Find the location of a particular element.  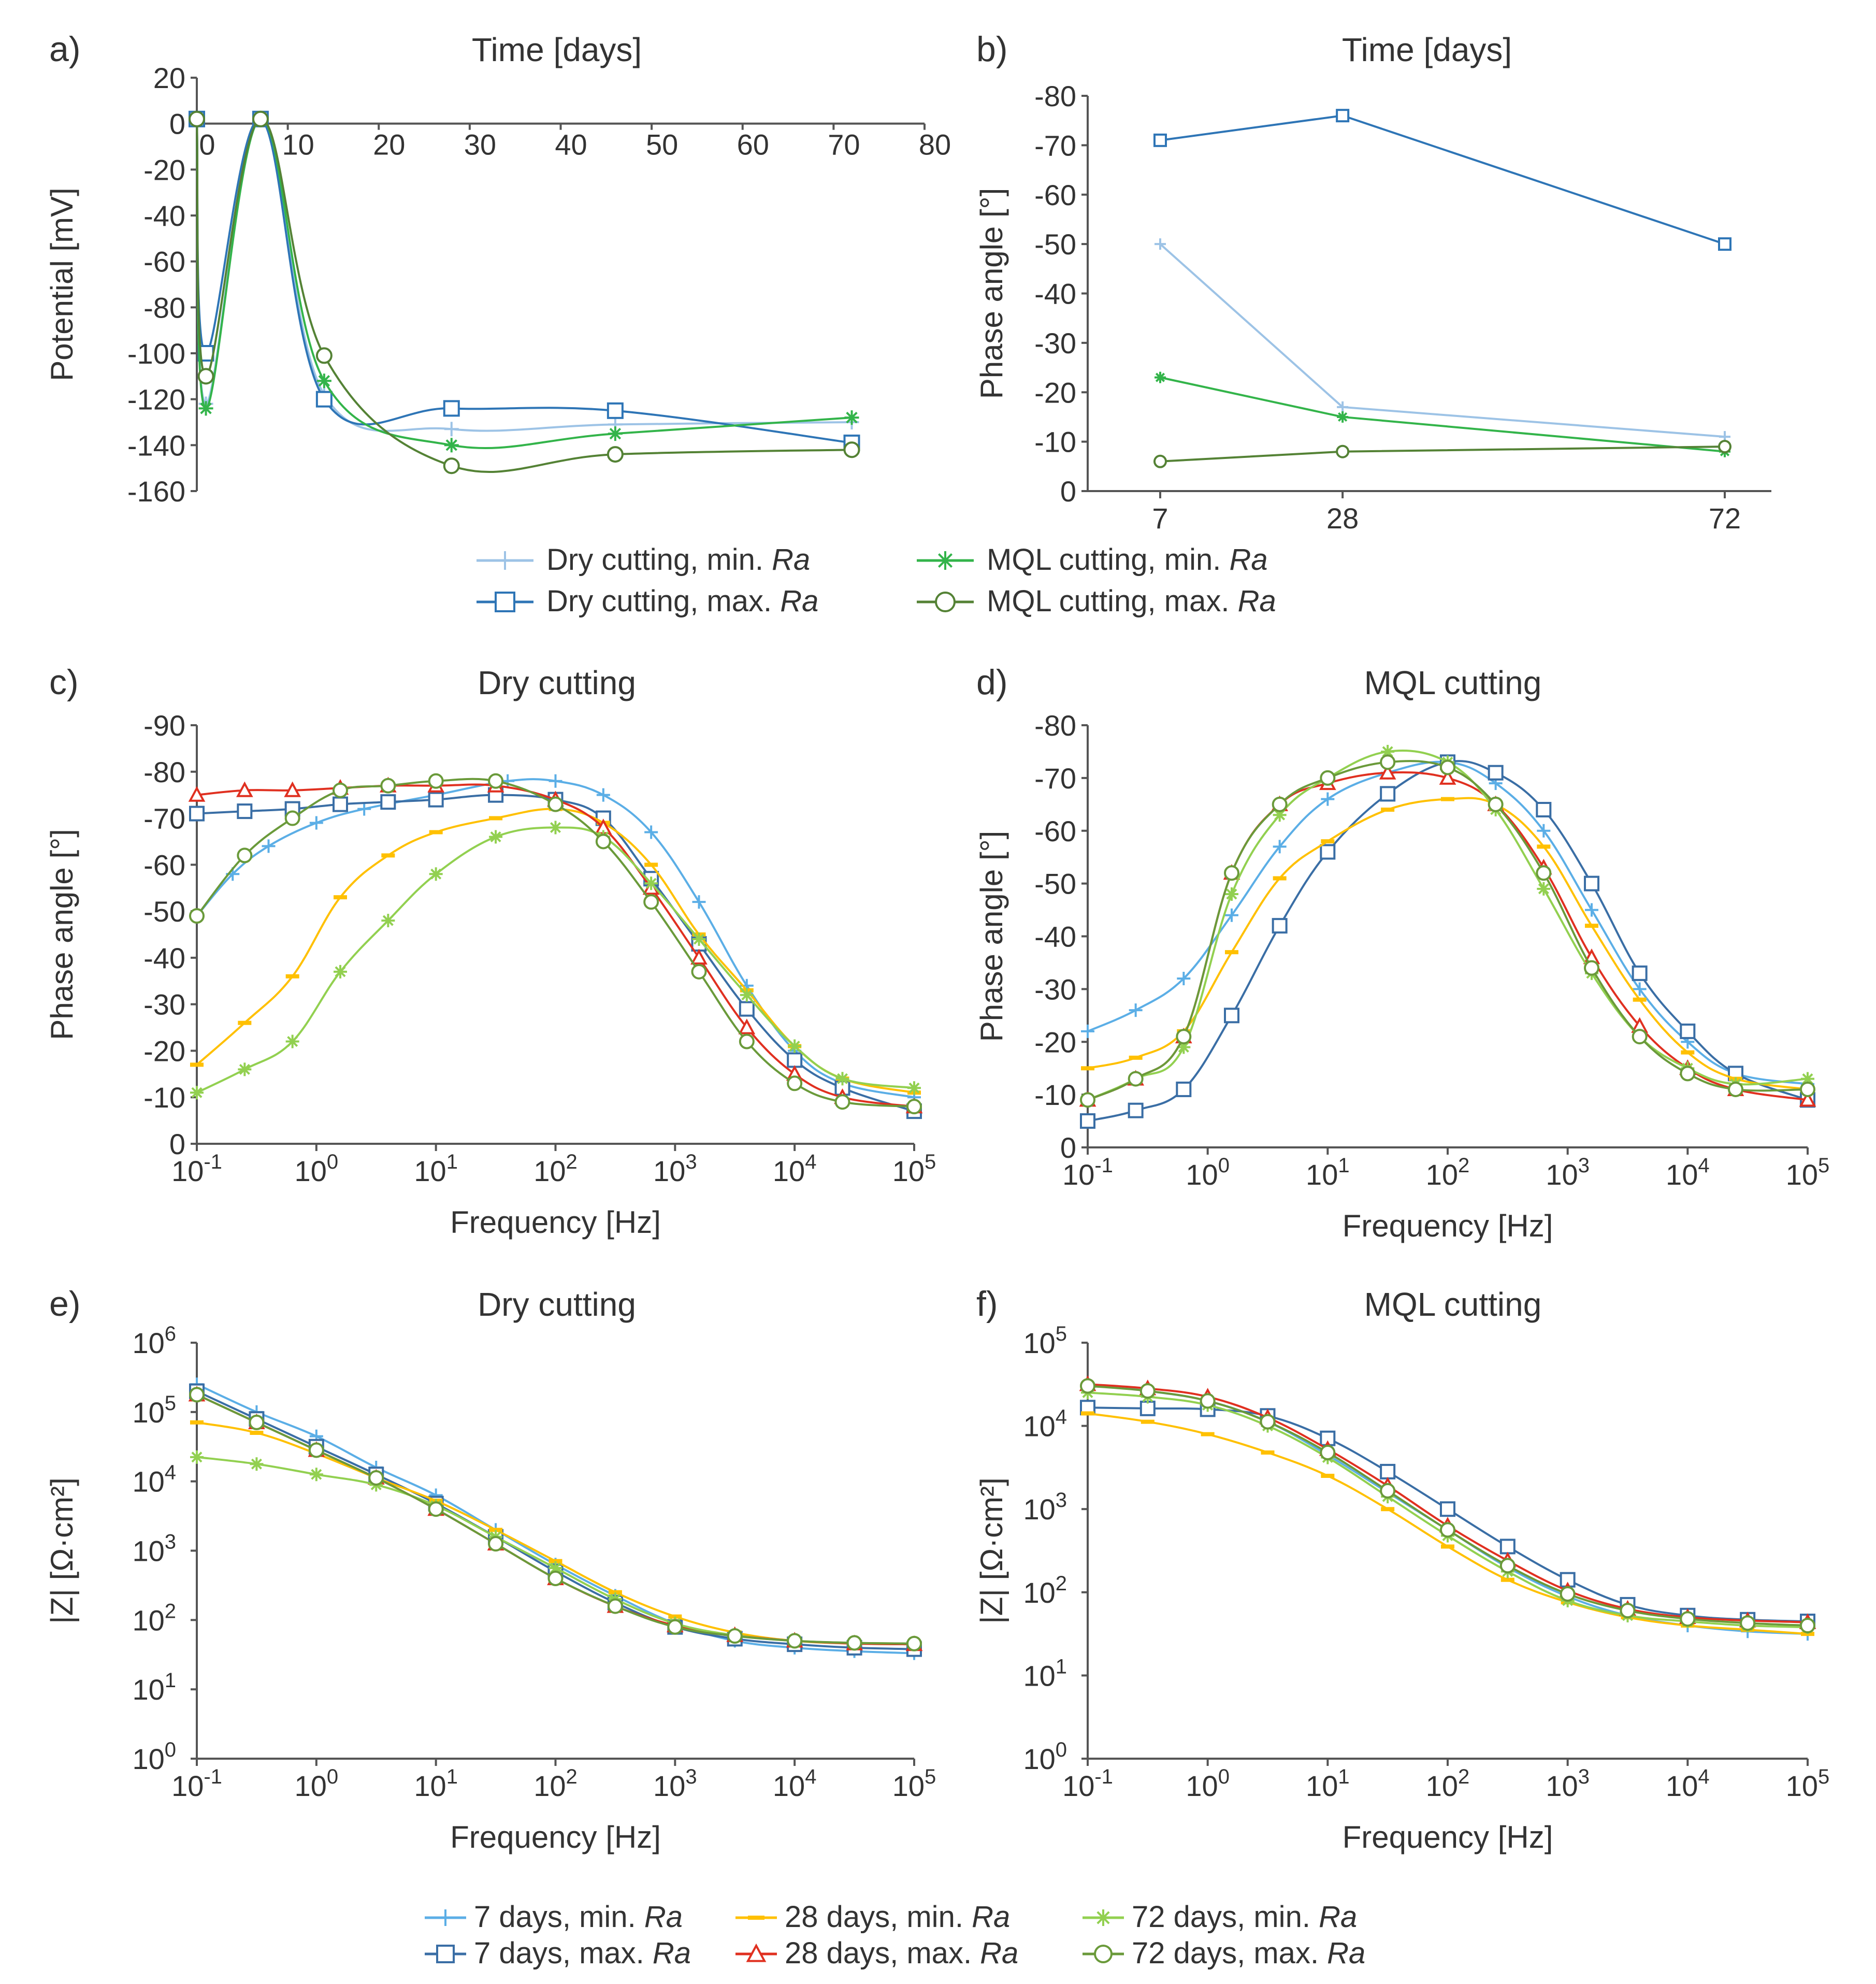

y-tick-label: 10⁵ is located at coordinates (154, 1410).